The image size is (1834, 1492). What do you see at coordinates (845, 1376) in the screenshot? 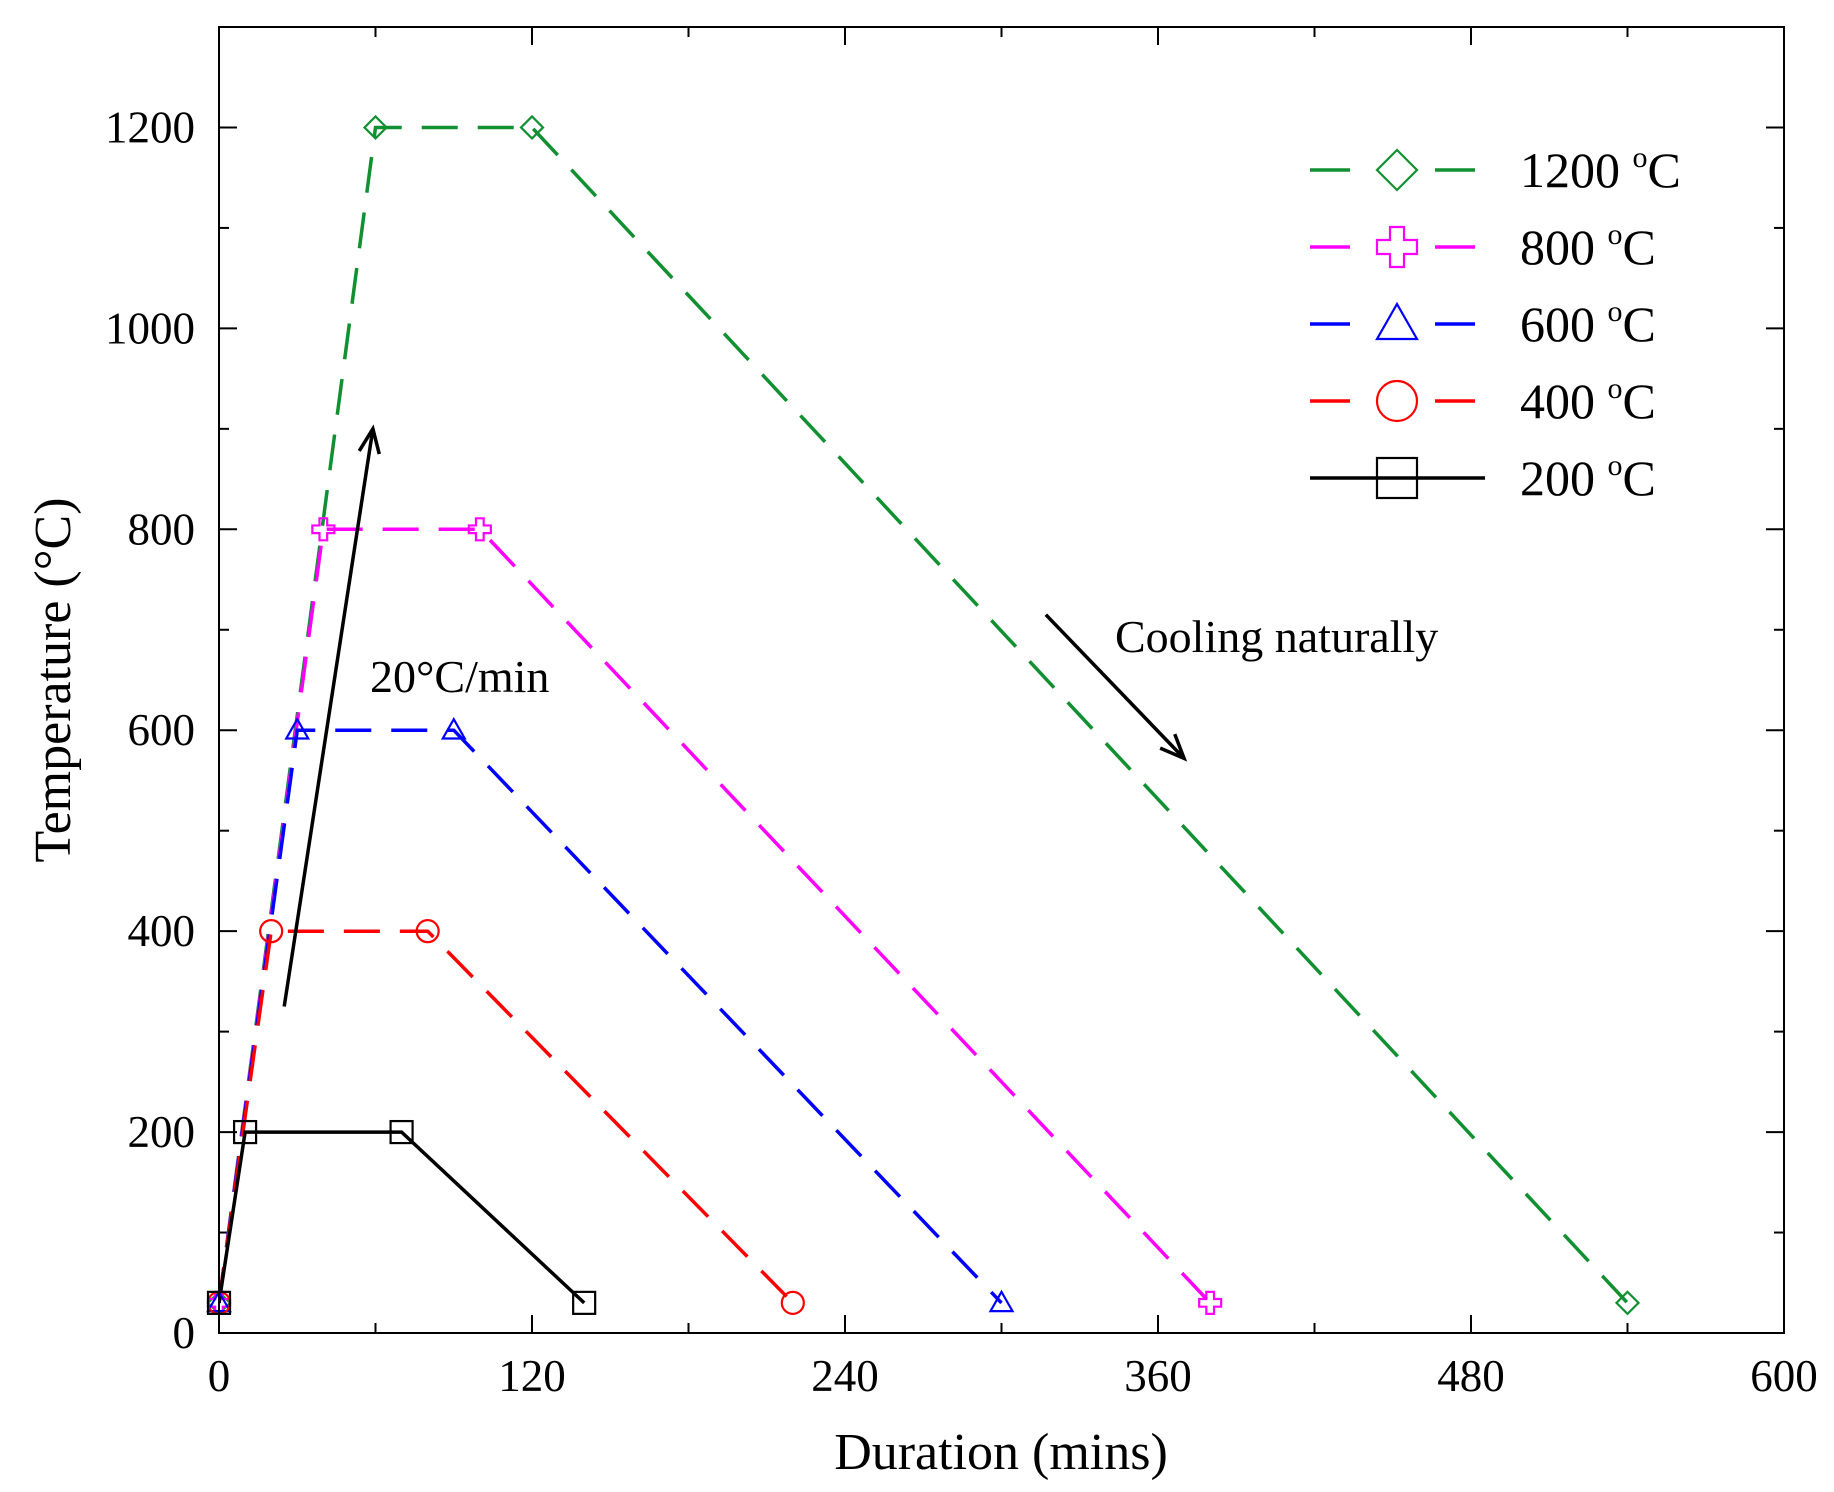
I see `x-tick-label: 240` at bounding box center [845, 1376].